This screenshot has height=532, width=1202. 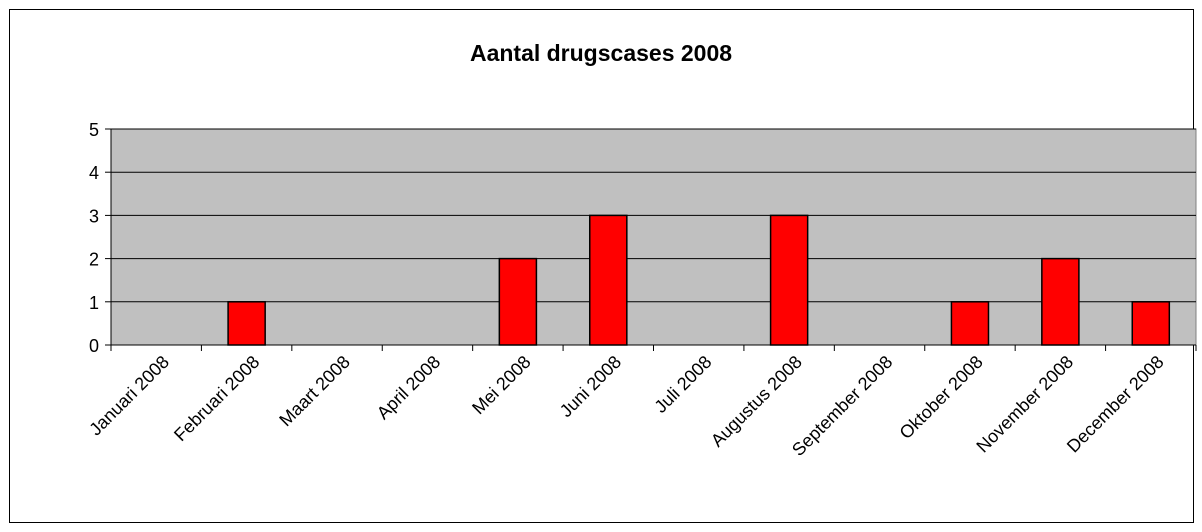 I want to click on y-tick-label: 2, so click(x=94, y=260).